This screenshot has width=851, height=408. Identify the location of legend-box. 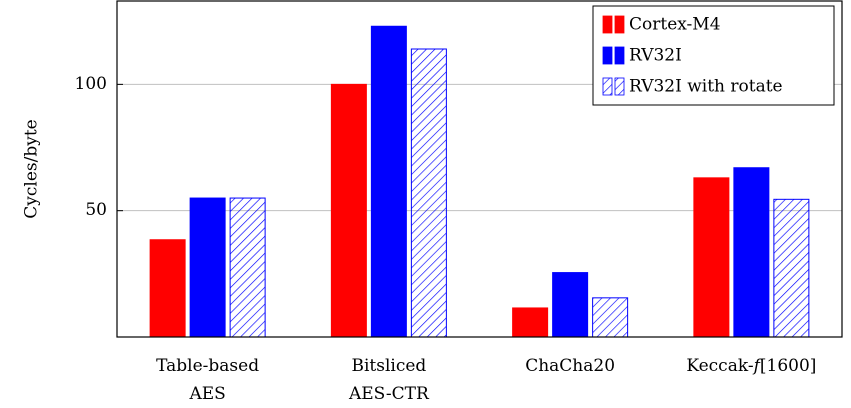
(713, 55).